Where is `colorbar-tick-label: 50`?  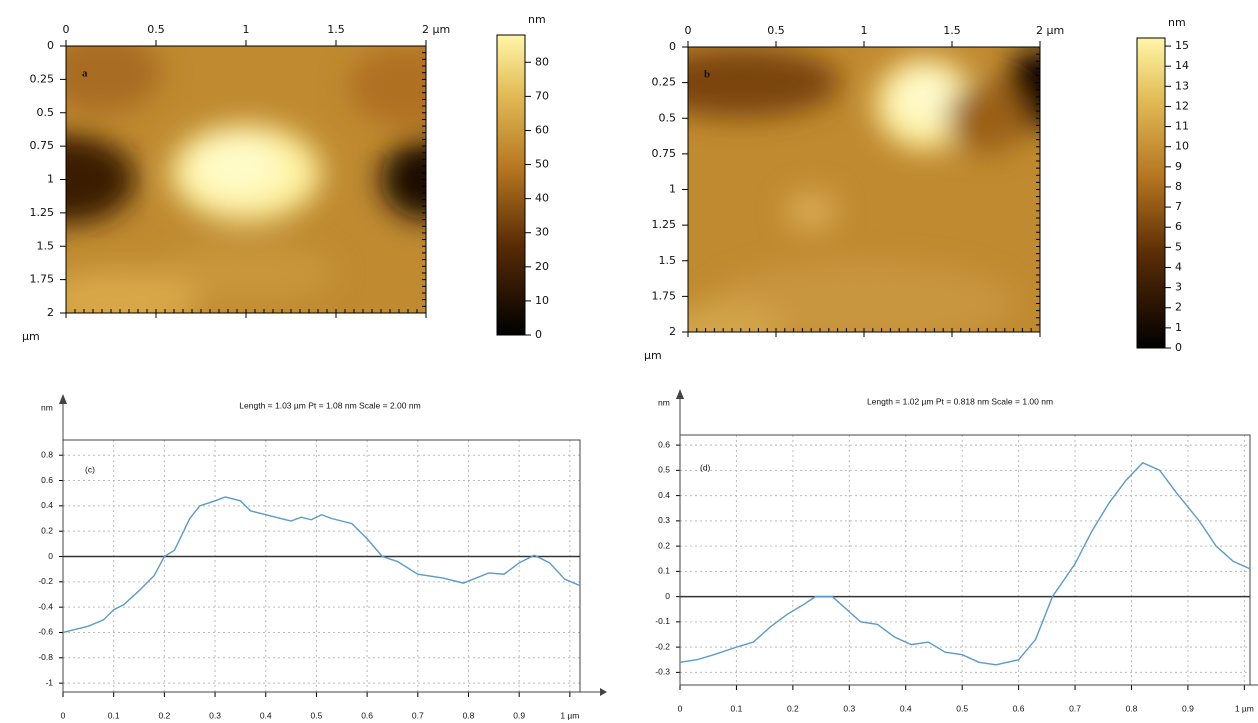
colorbar-tick-label: 50 is located at coordinates (542, 164).